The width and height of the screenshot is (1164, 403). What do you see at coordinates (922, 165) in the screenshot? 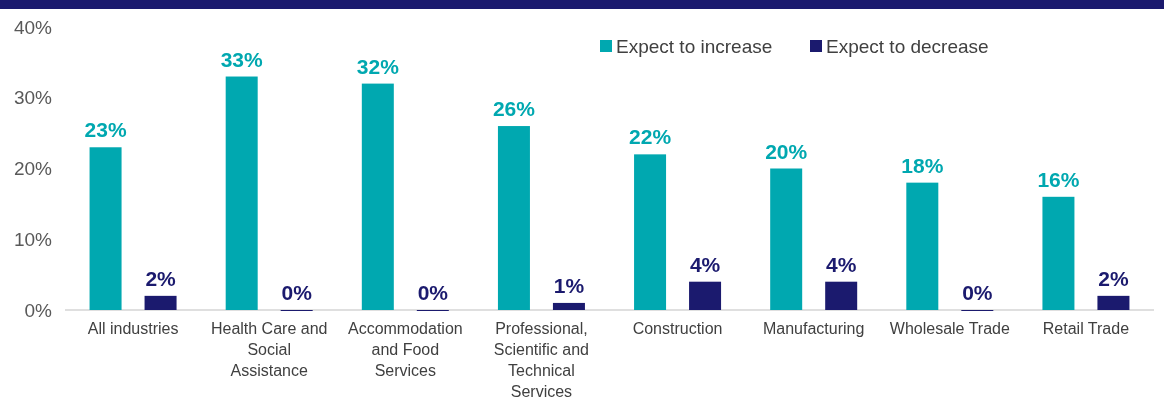
I see `data-label: 18%` at bounding box center [922, 165].